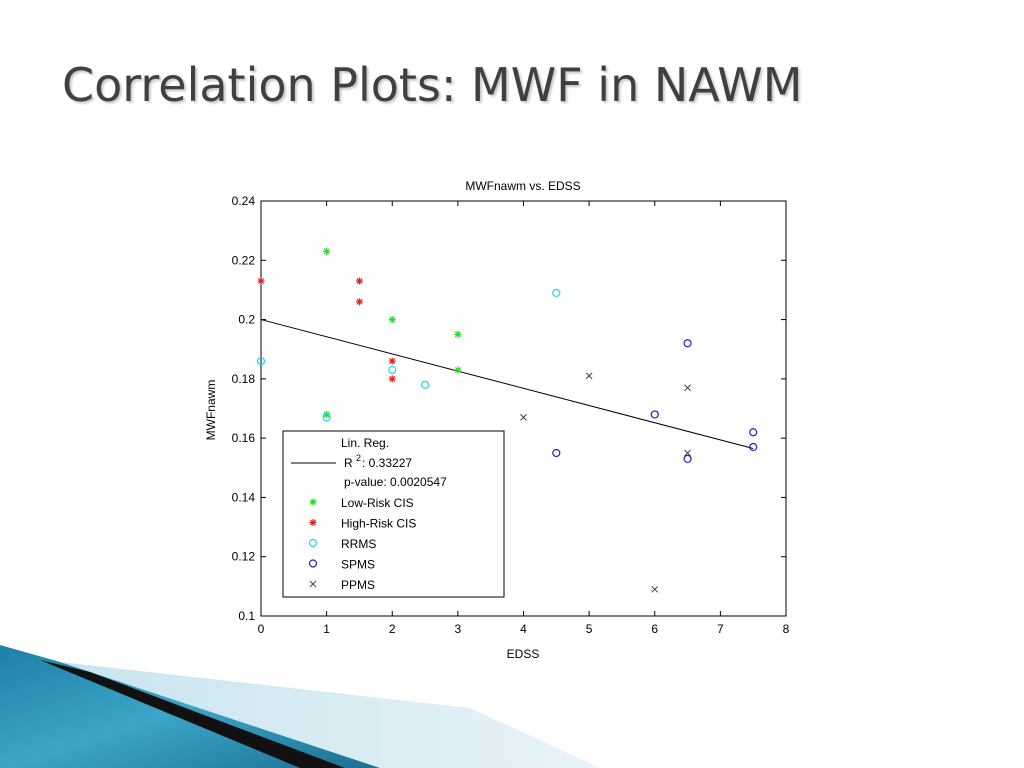  What do you see at coordinates (244, 260) in the screenshot?
I see `y-tick-label: 0.22` at bounding box center [244, 260].